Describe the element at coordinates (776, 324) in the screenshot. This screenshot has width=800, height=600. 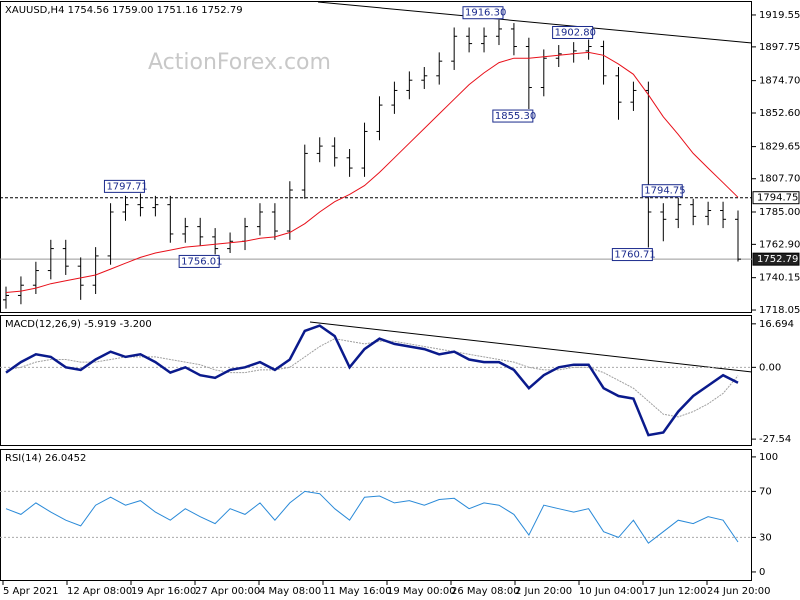
I see `y-tick-label: 16.694` at that location.